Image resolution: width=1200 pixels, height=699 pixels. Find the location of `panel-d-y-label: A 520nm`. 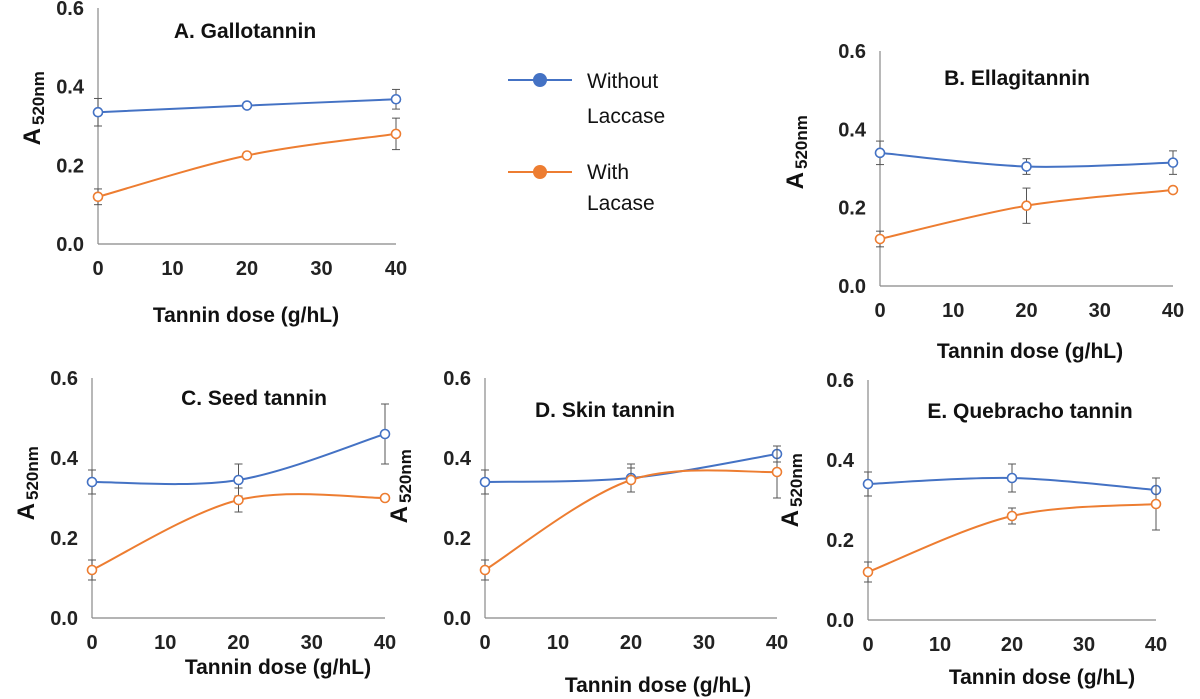

panel-d-y-label: A 520nm is located at coordinates (400, 486).